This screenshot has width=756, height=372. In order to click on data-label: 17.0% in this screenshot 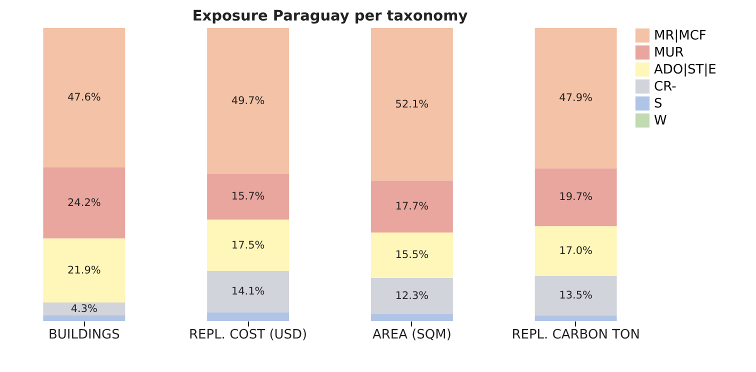, I will do `click(576, 250)`.